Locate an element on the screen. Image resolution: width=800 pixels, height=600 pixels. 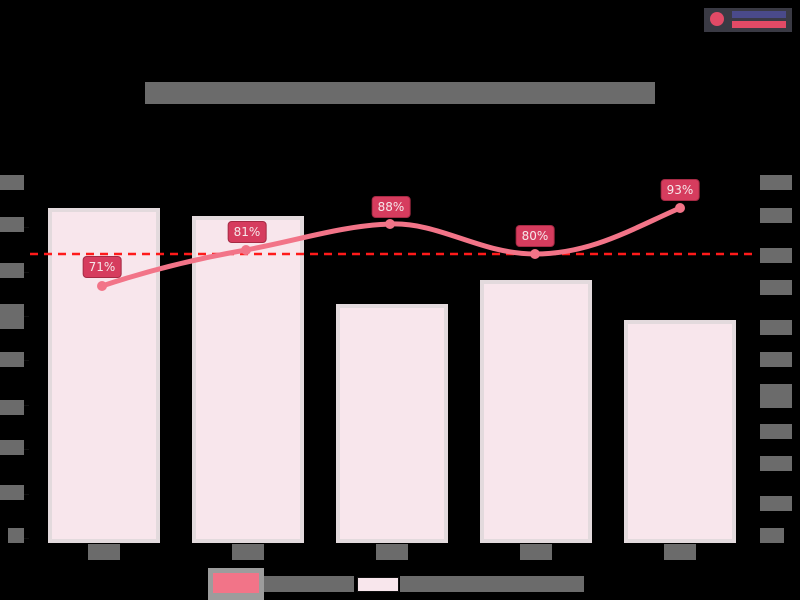
logo-text-line1 is located at coordinates (759, 14).